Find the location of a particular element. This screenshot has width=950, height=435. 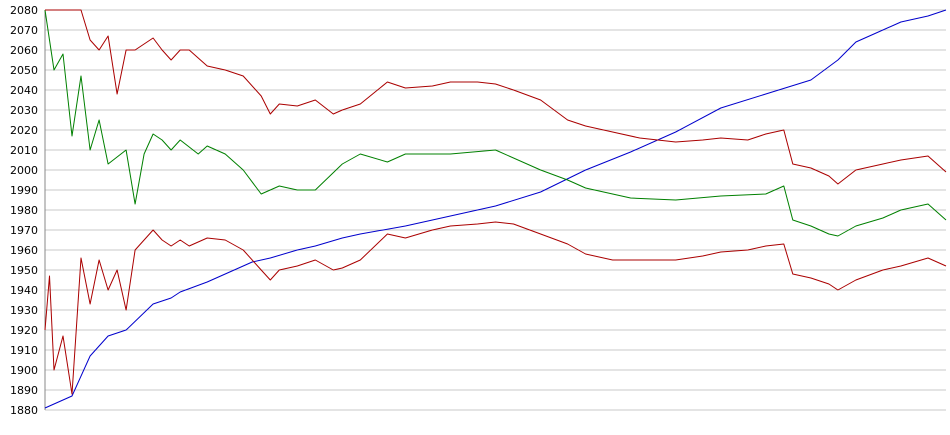

y-tick-label: 1970 is located at coordinates (24, 230).